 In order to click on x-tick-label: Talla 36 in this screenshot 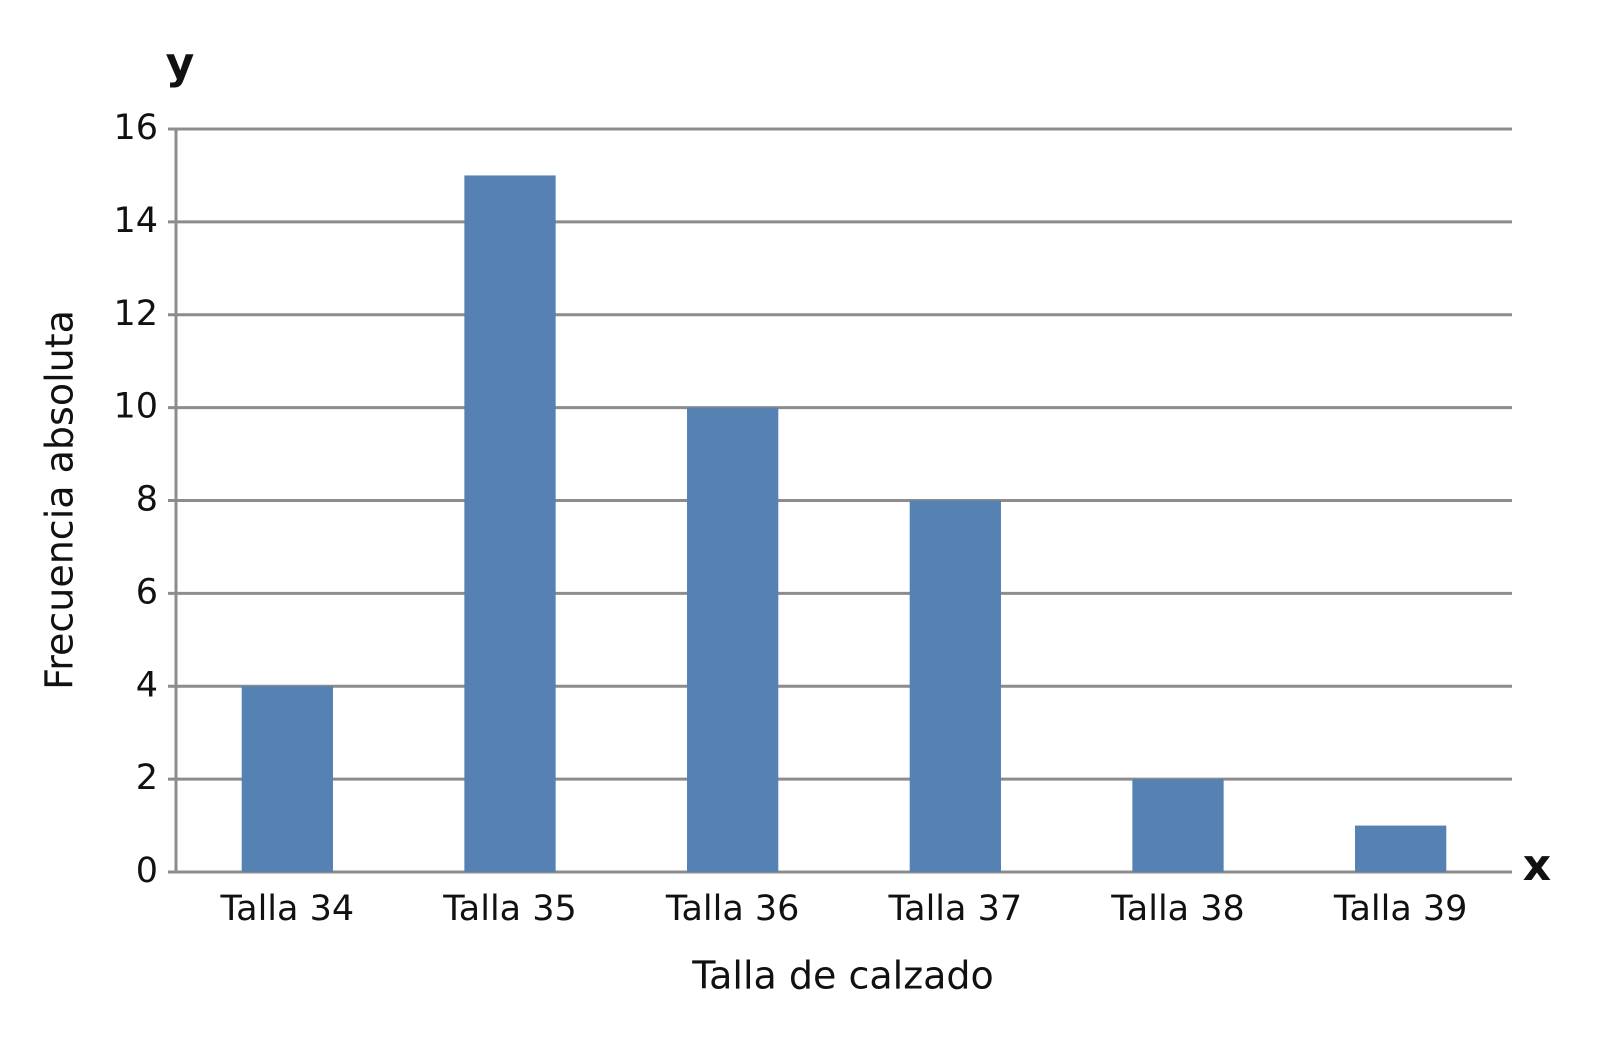, I will do `click(732, 909)`.